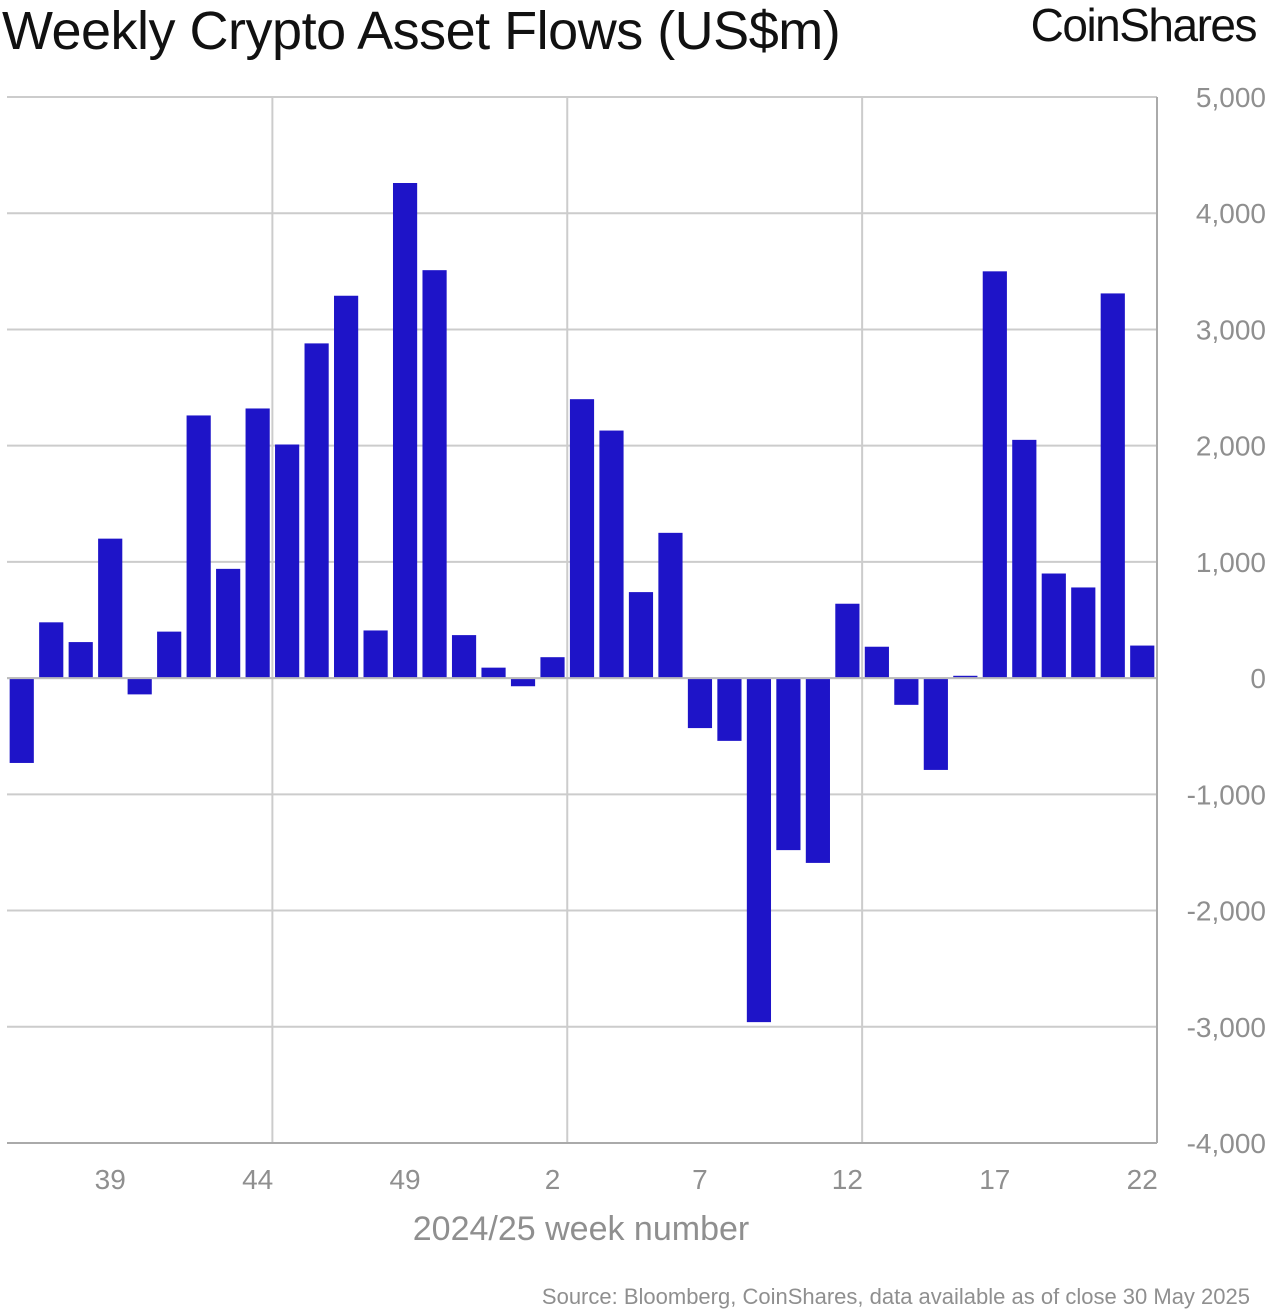 This screenshot has width=1272, height=1316. Describe the element at coordinates (1142, 1179) in the screenshot. I see `x-tick-label: 22` at that location.